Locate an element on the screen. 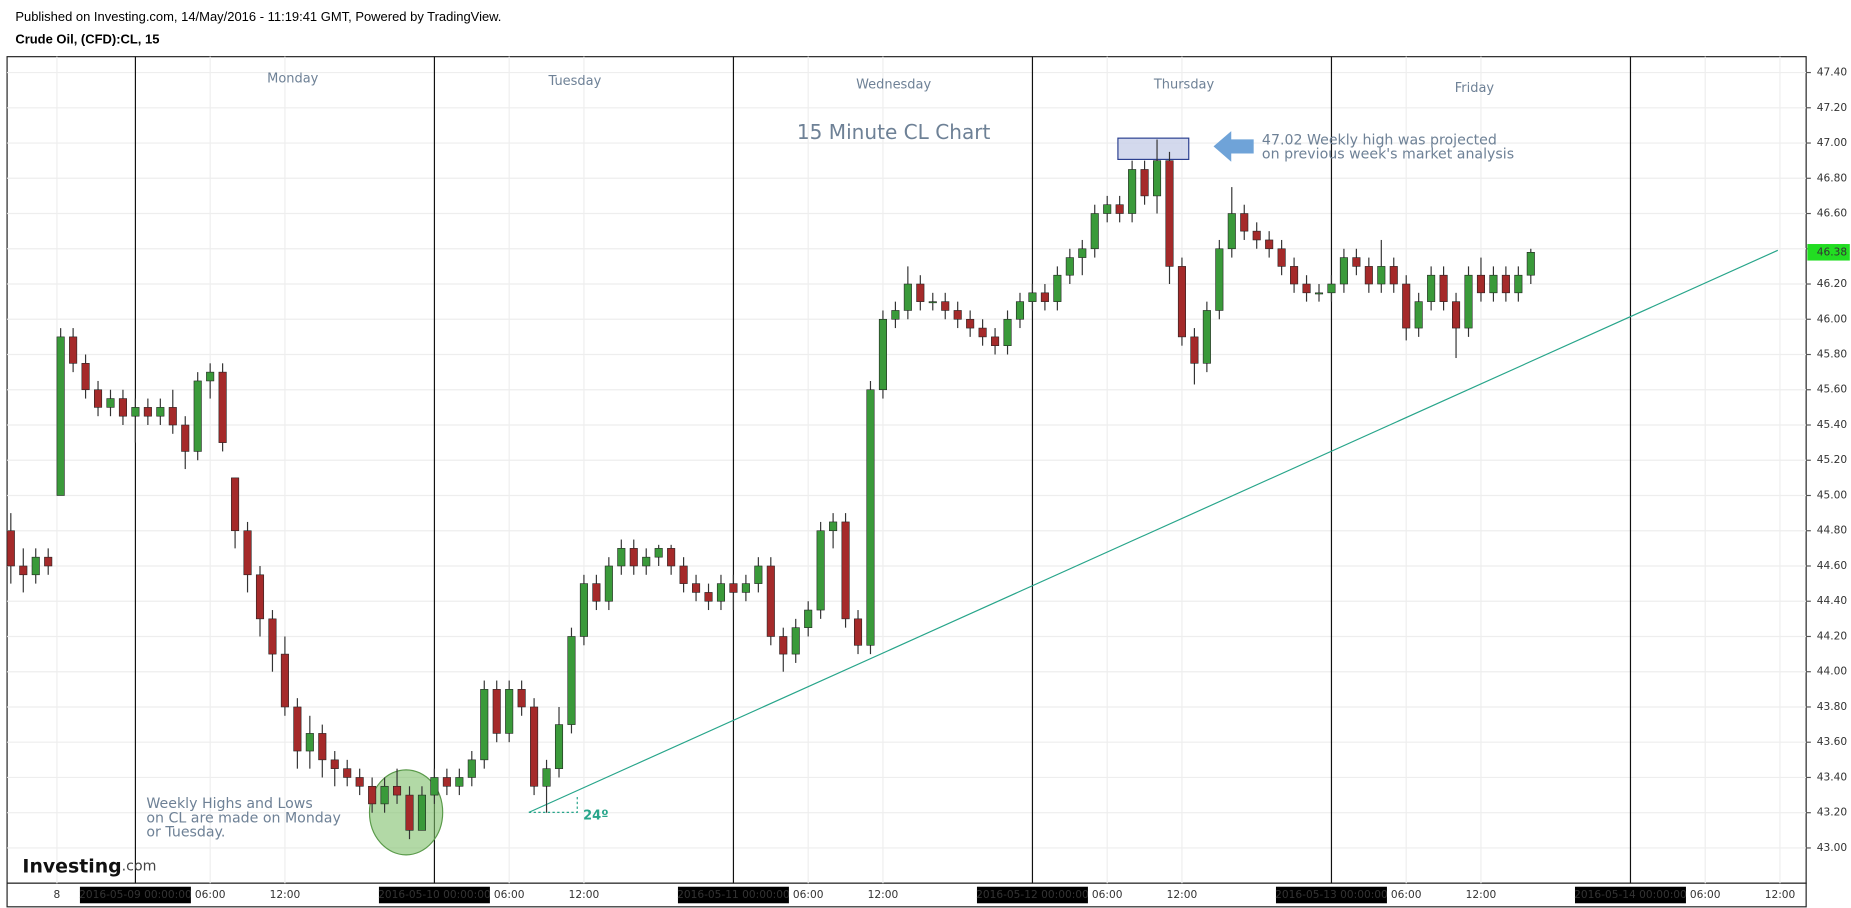 The width and height of the screenshot is (1851, 908). x-tick-label: 2016-05-10 00:00:00 is located at coordinates (434, 894).